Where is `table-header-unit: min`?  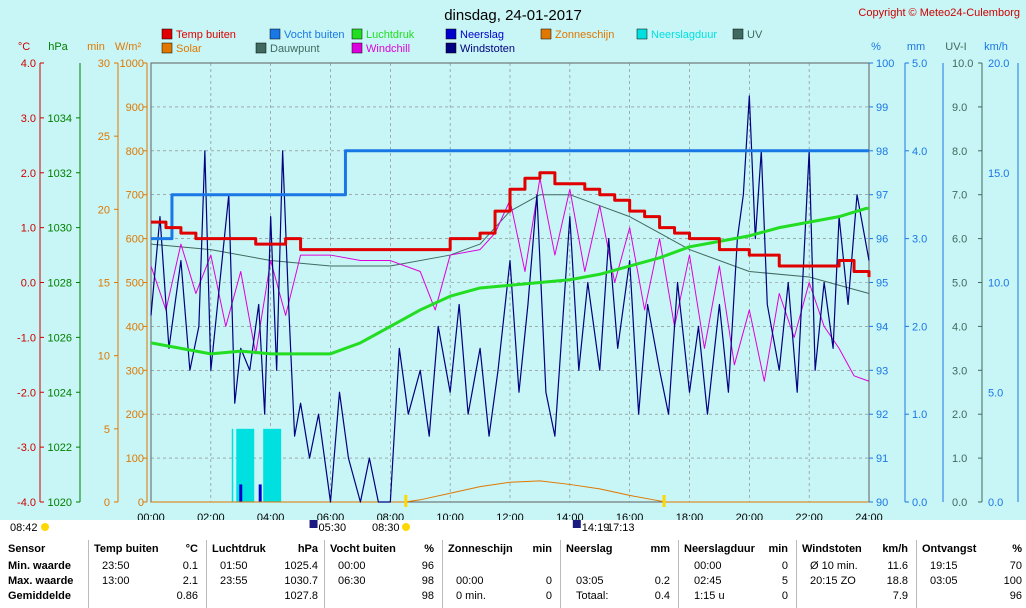 table-header-unit: min is located at coordinates (542, 549).